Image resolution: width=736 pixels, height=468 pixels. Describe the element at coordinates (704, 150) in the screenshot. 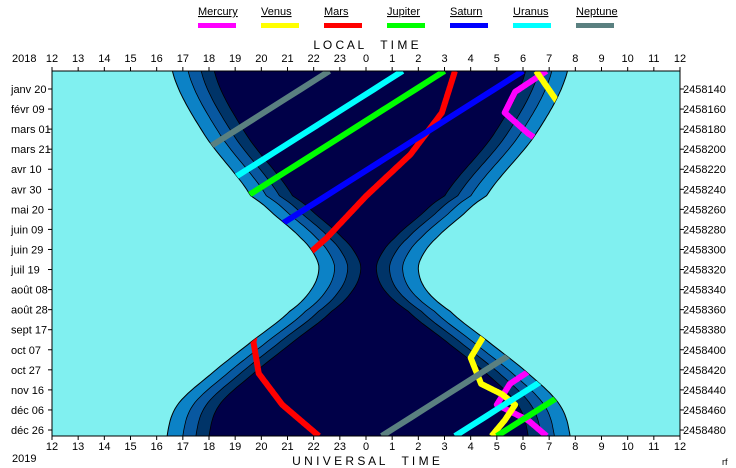

I see `jd-tick-label: 2458200` at that location.